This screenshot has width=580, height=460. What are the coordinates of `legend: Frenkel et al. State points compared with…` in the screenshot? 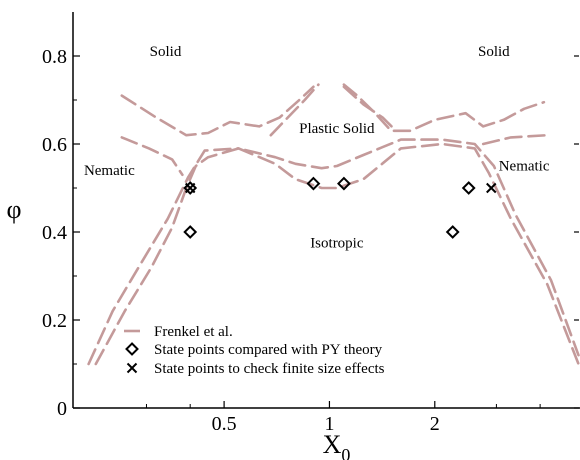 It's located at (254, 350).